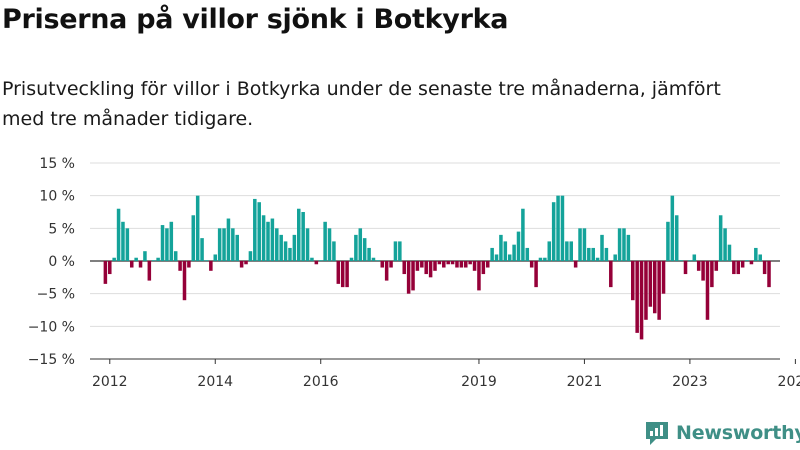 This screenshot has width=800, height=450. Describe the element at coordinates (738, 433) in the screenshot. I see `brand-name: Newsworthy` at that location.